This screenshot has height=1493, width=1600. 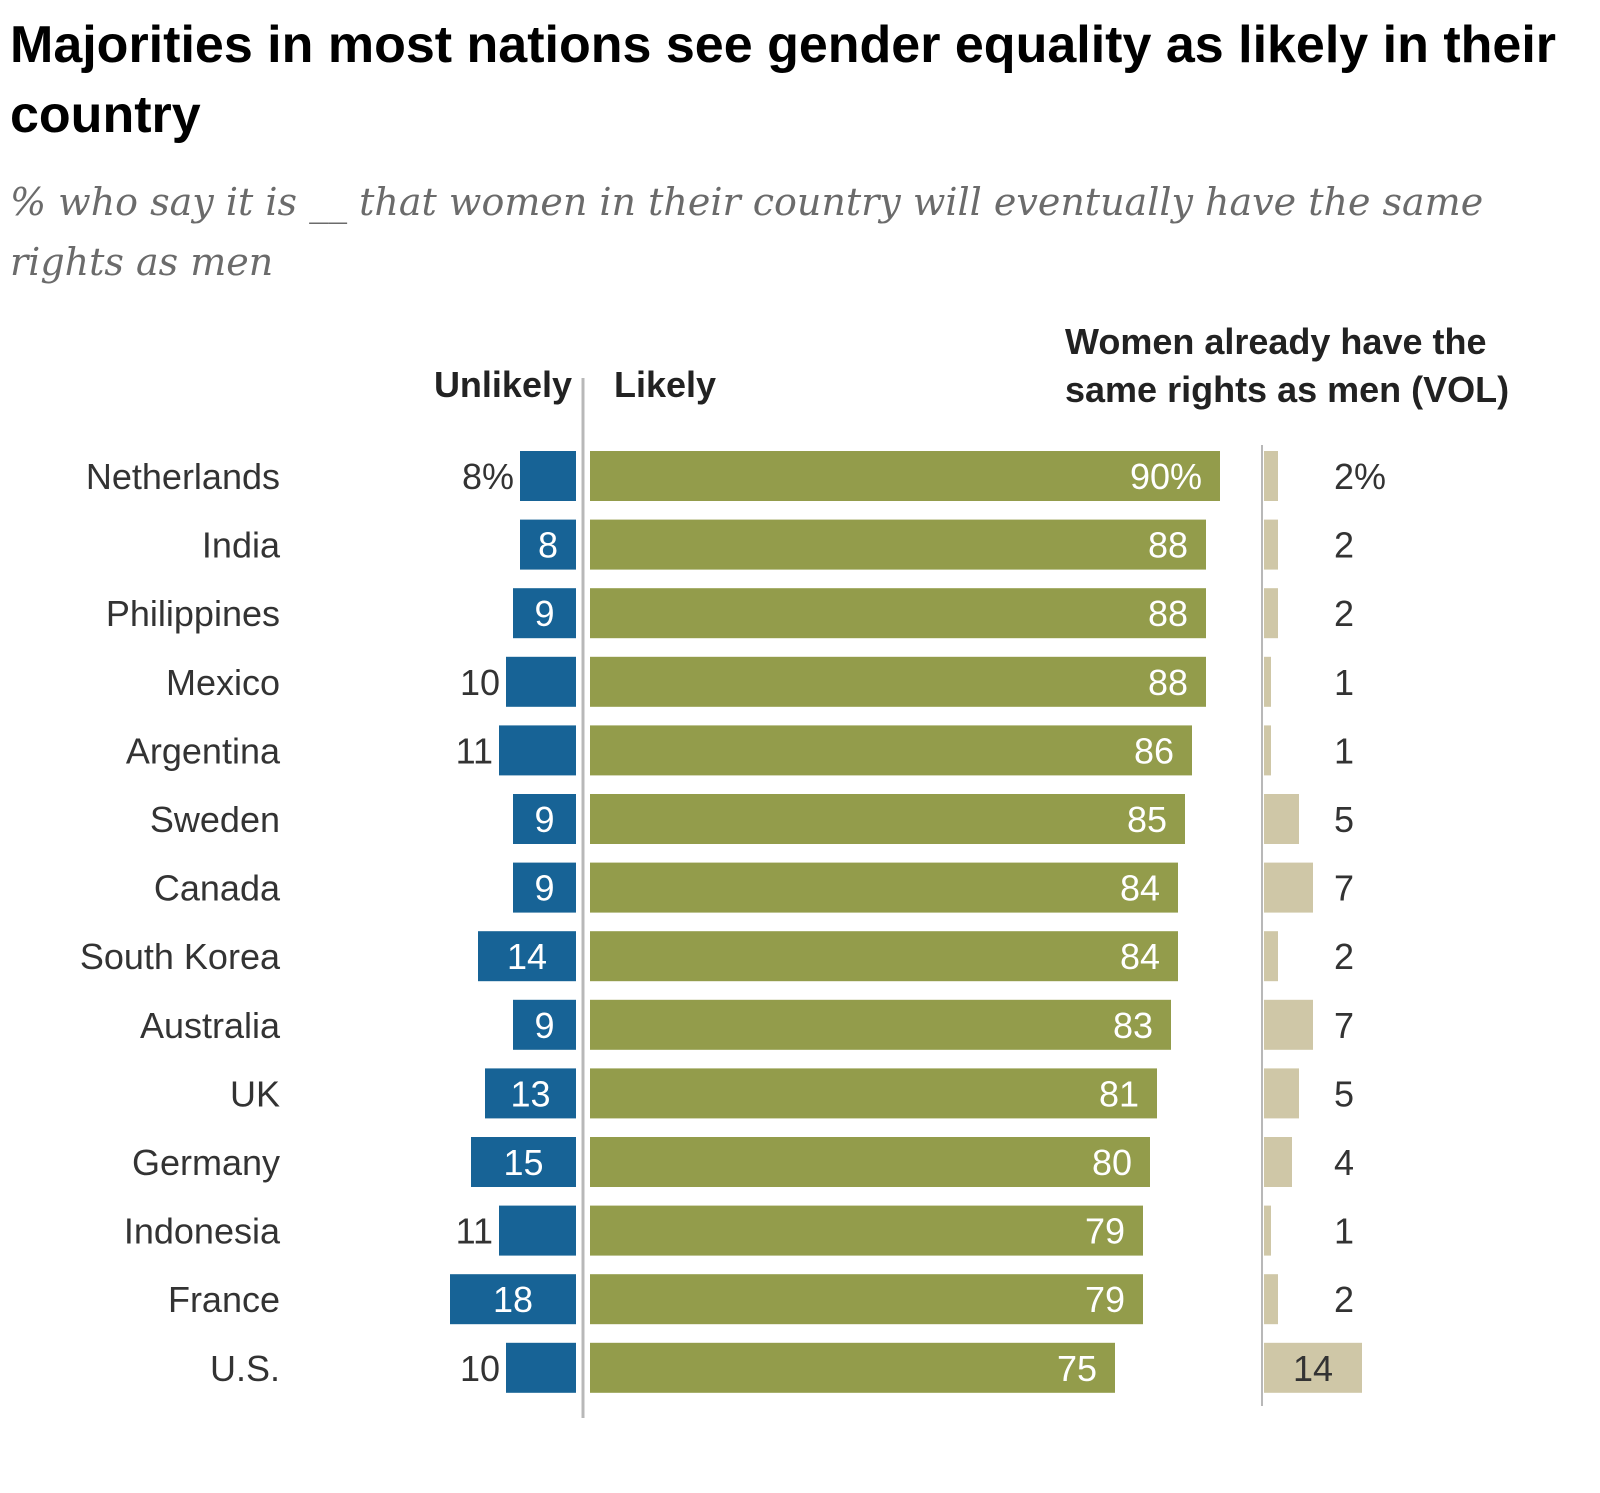 I want to click on country-label: U.S., so click(x=245, y=1368).